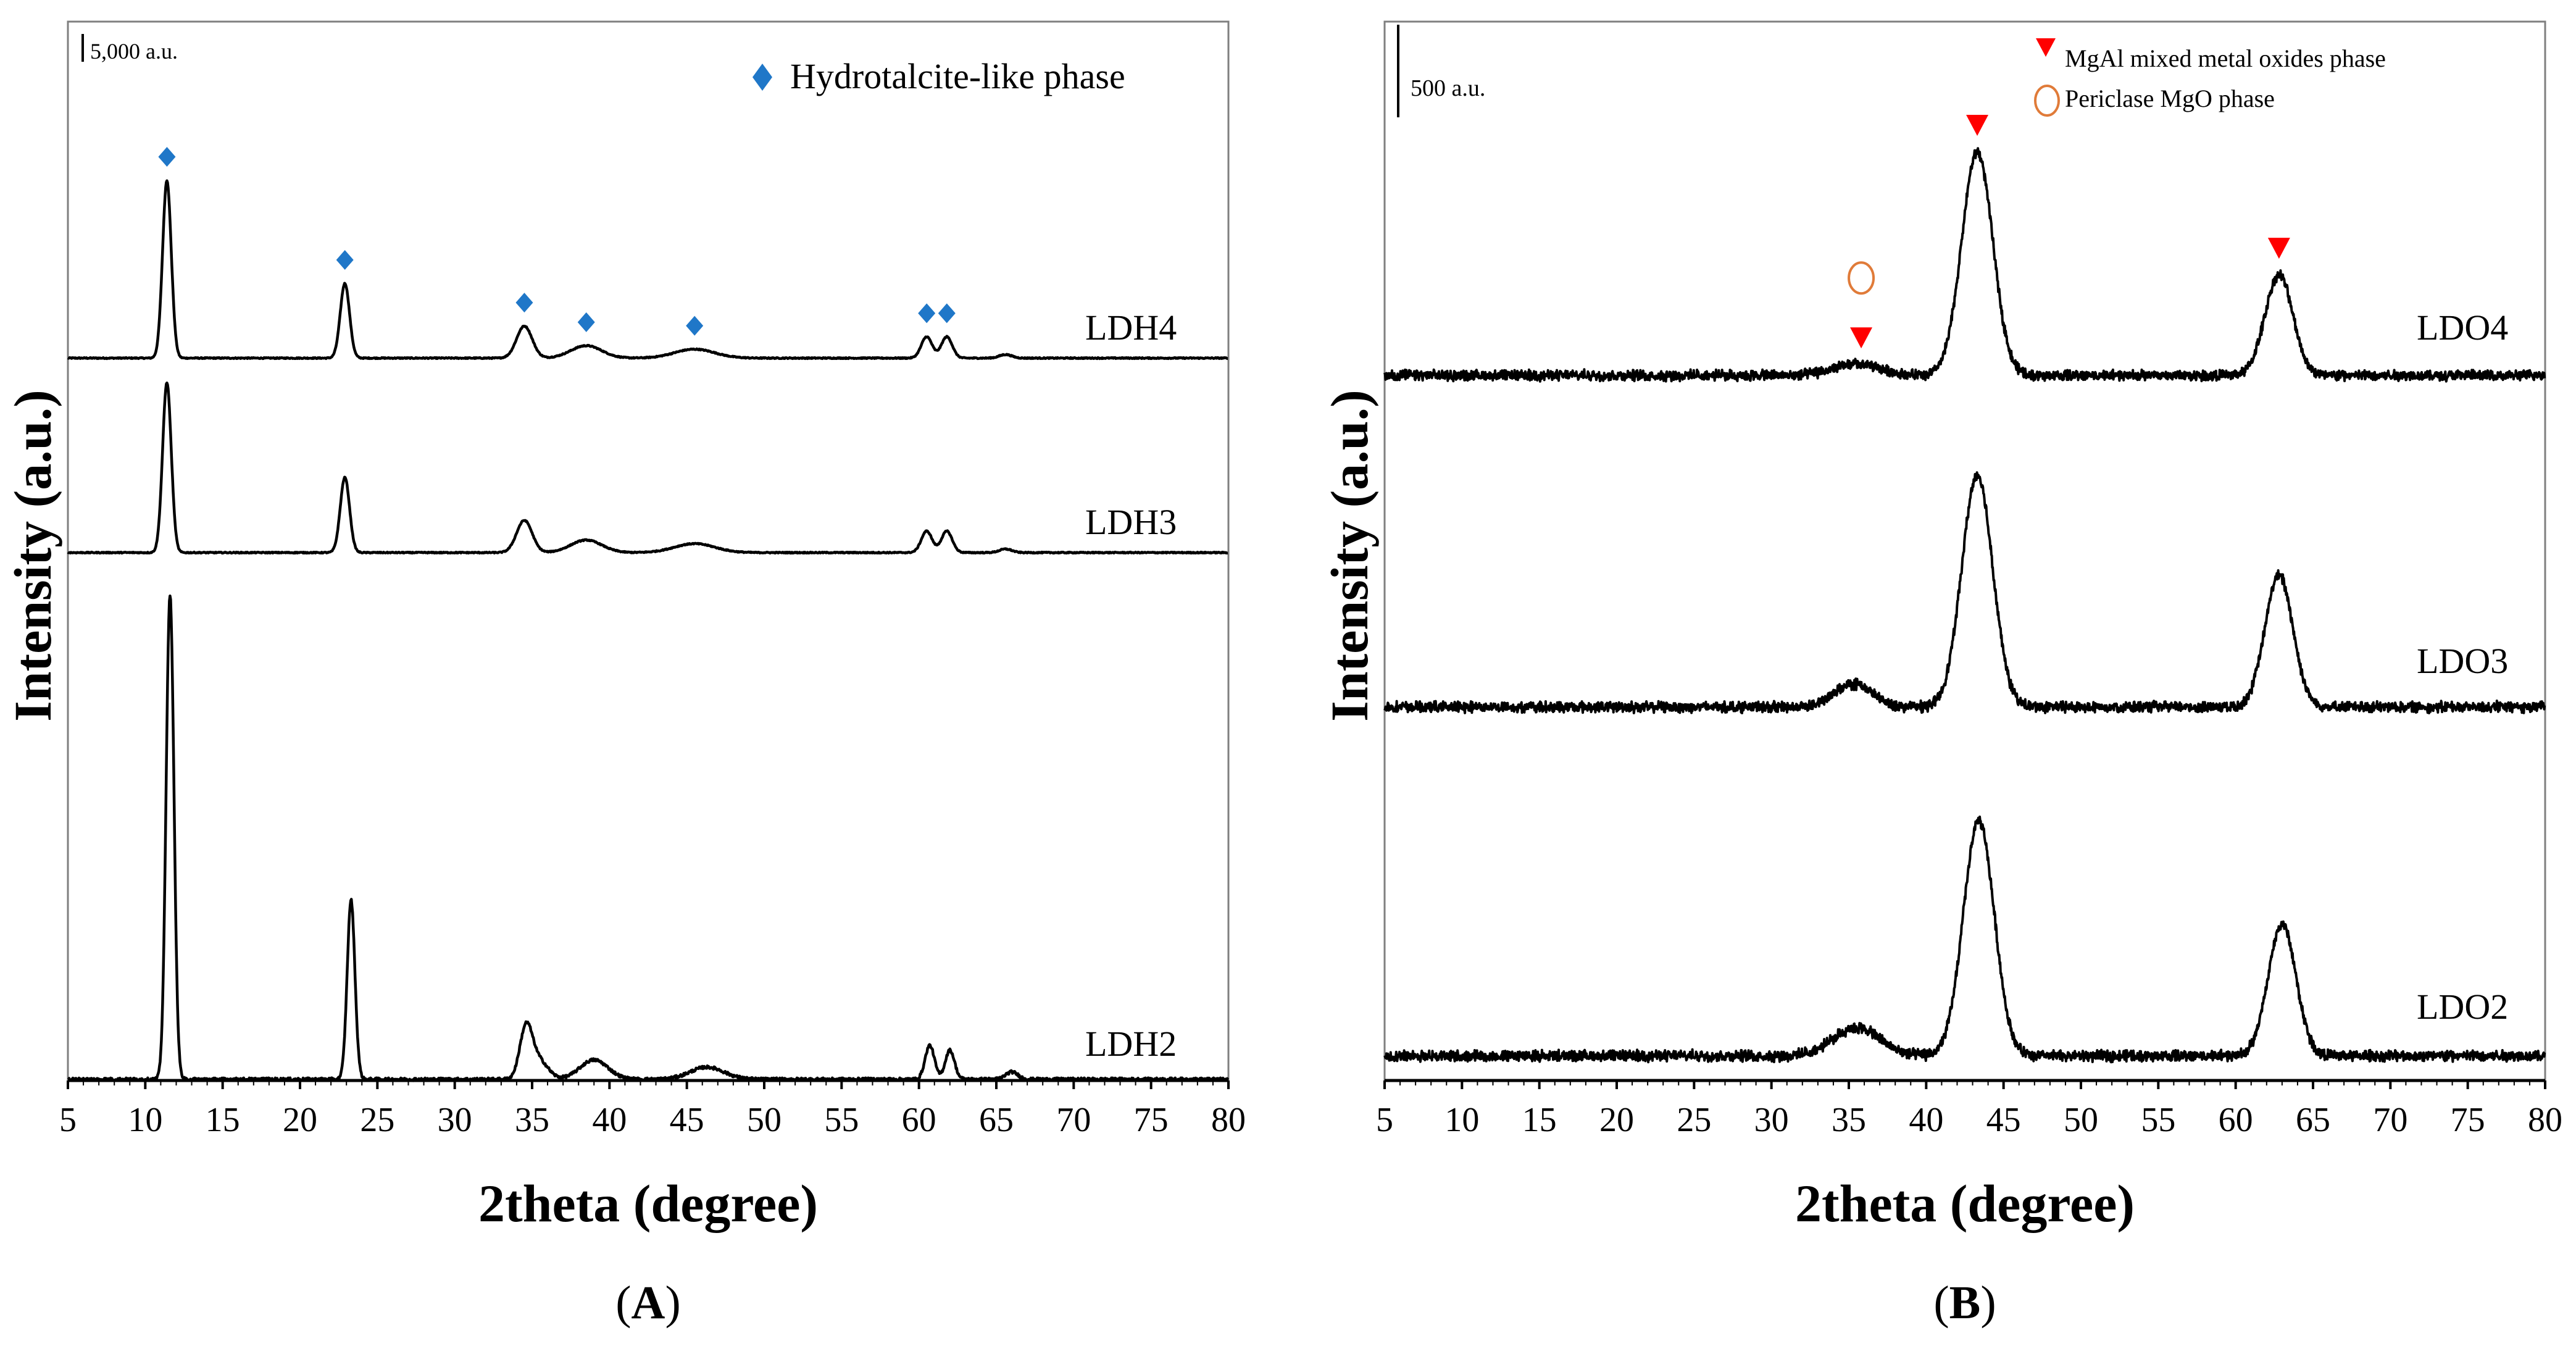 The height and width of the screenshot is (1346, 2576). Describe the element at coordinates (1462, 1120) in the screenshot. I see `panel-b-x-tick-label: 10` at that location.